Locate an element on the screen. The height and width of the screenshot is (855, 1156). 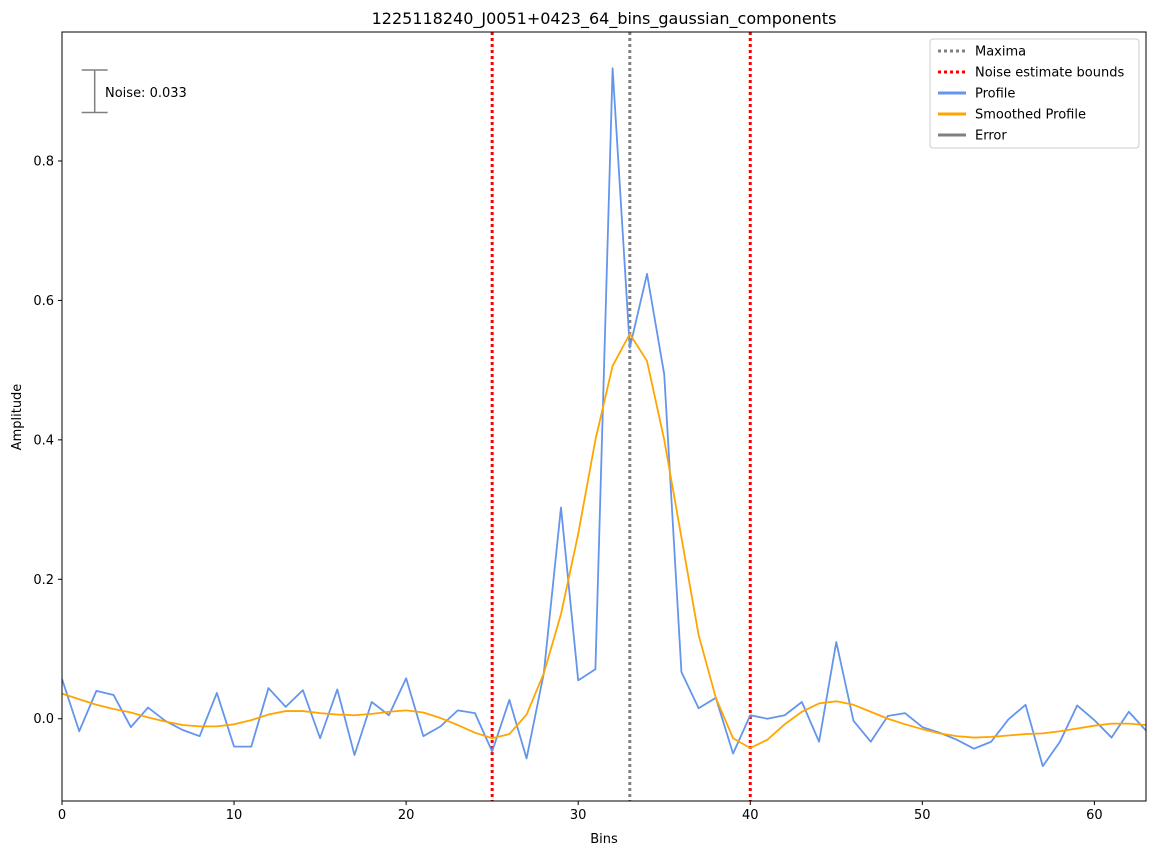
x-tick-label: 60 is located at coordinates (1094, 815).